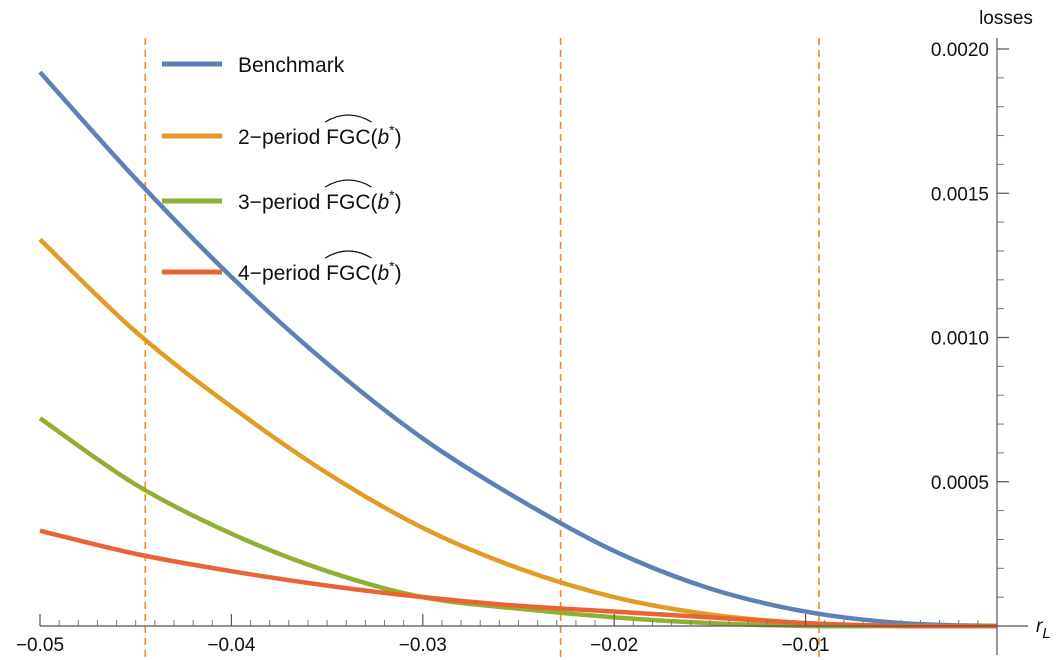 The width and height of the screenshot is (1062, 660). What do you see at coordinates (423, 645) in the screenshot?
I see `x-tick-label: −0.03` at bounding box center [423, 645].